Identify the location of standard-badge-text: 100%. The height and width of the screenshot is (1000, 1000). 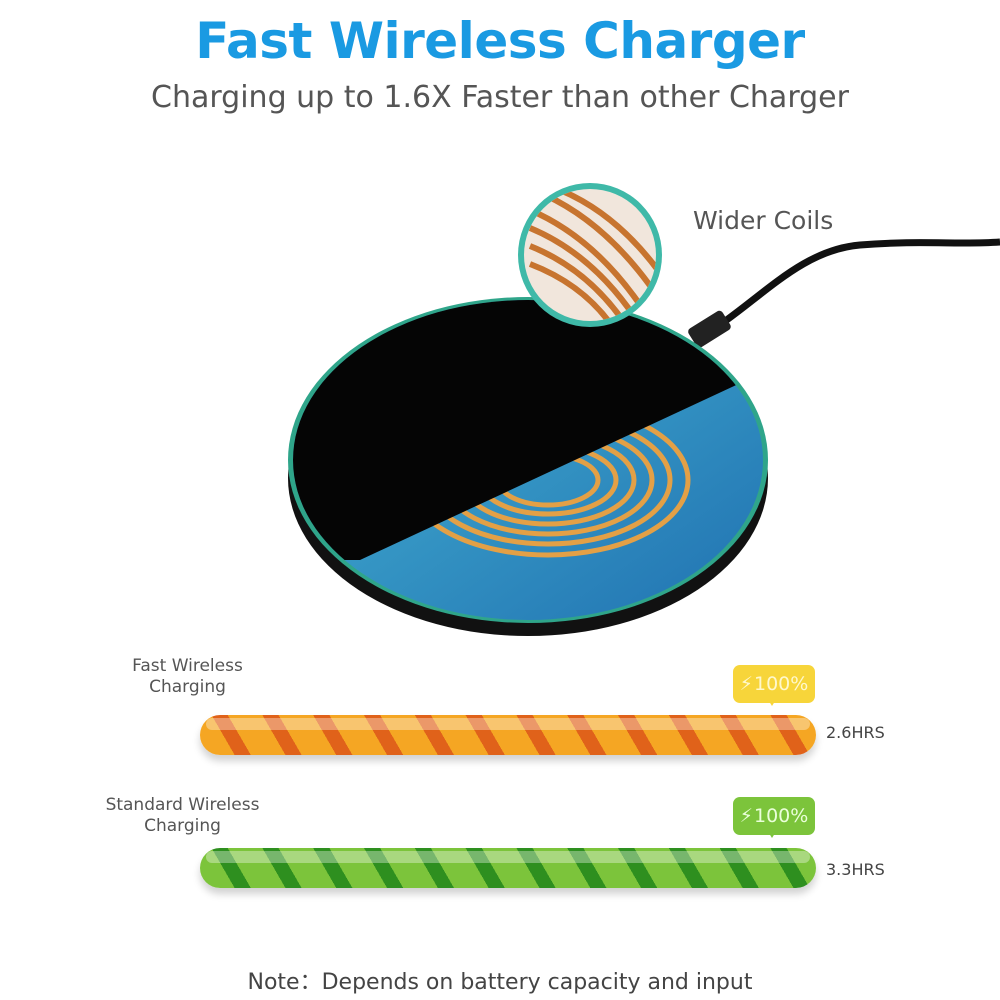
(781, 816).